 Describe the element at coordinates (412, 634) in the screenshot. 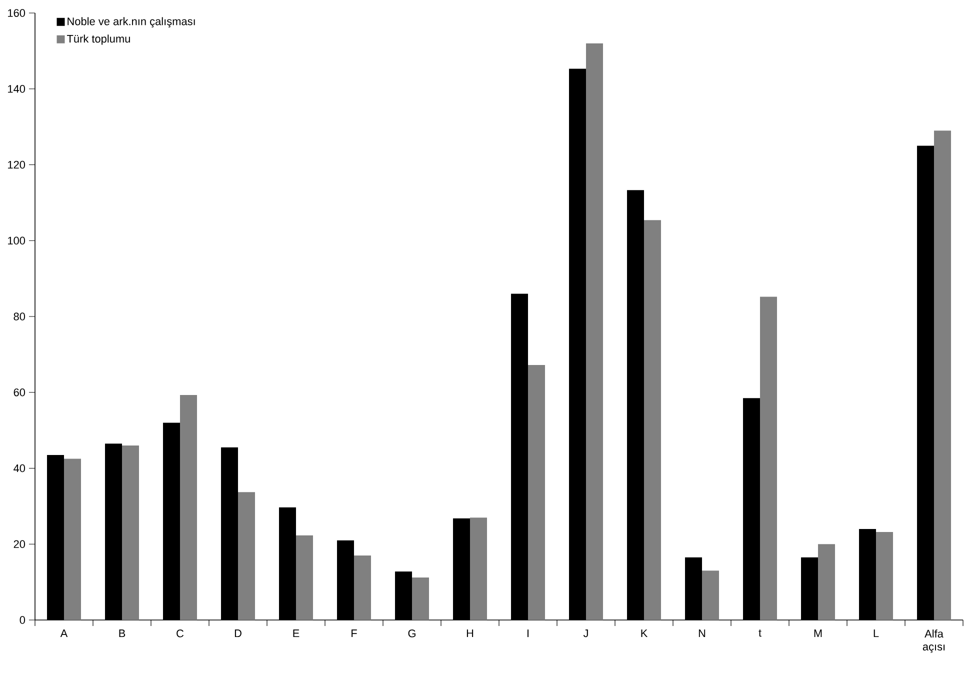

I see `x-tick-label: G` at that location.